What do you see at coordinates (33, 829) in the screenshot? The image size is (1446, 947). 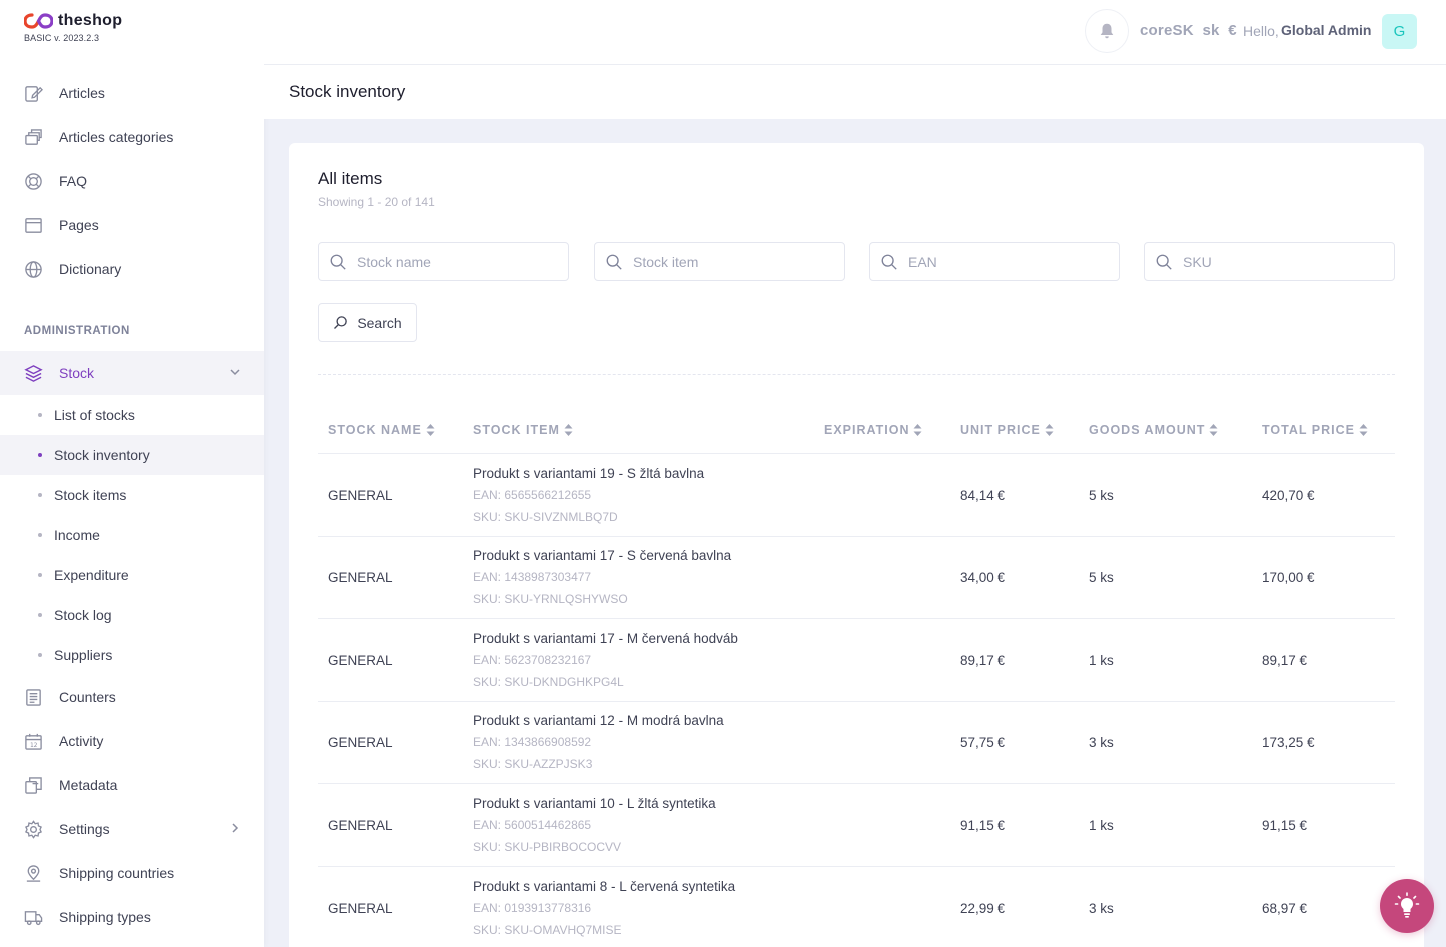 I see `gear-icon` at bounding box center [33, 829].